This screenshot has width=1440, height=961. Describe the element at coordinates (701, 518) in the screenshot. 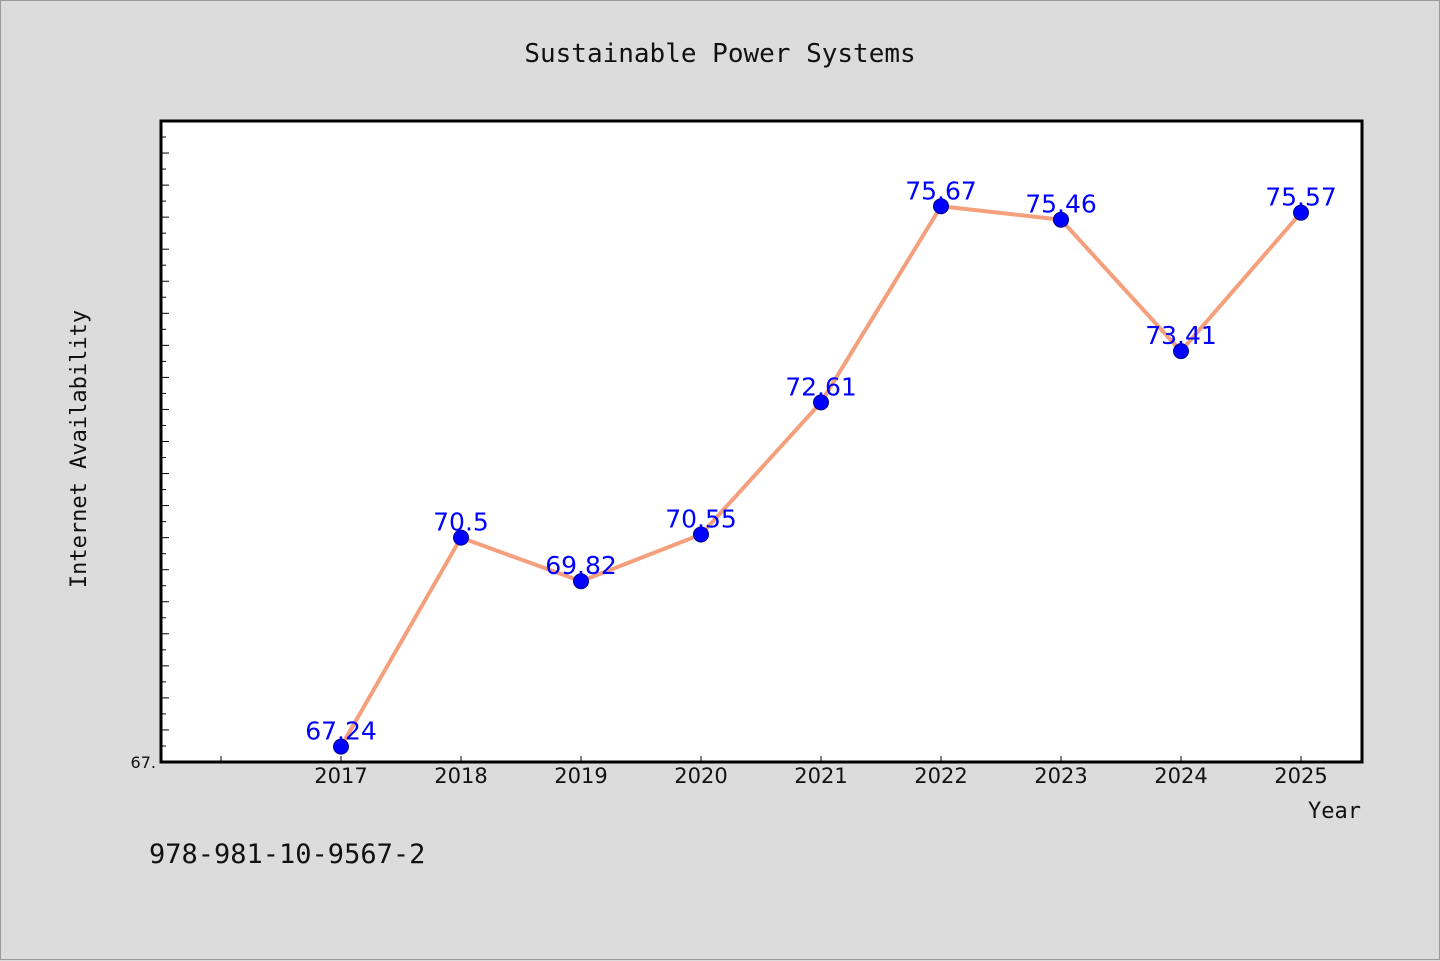

I see `data-label: 70.55` at that location.